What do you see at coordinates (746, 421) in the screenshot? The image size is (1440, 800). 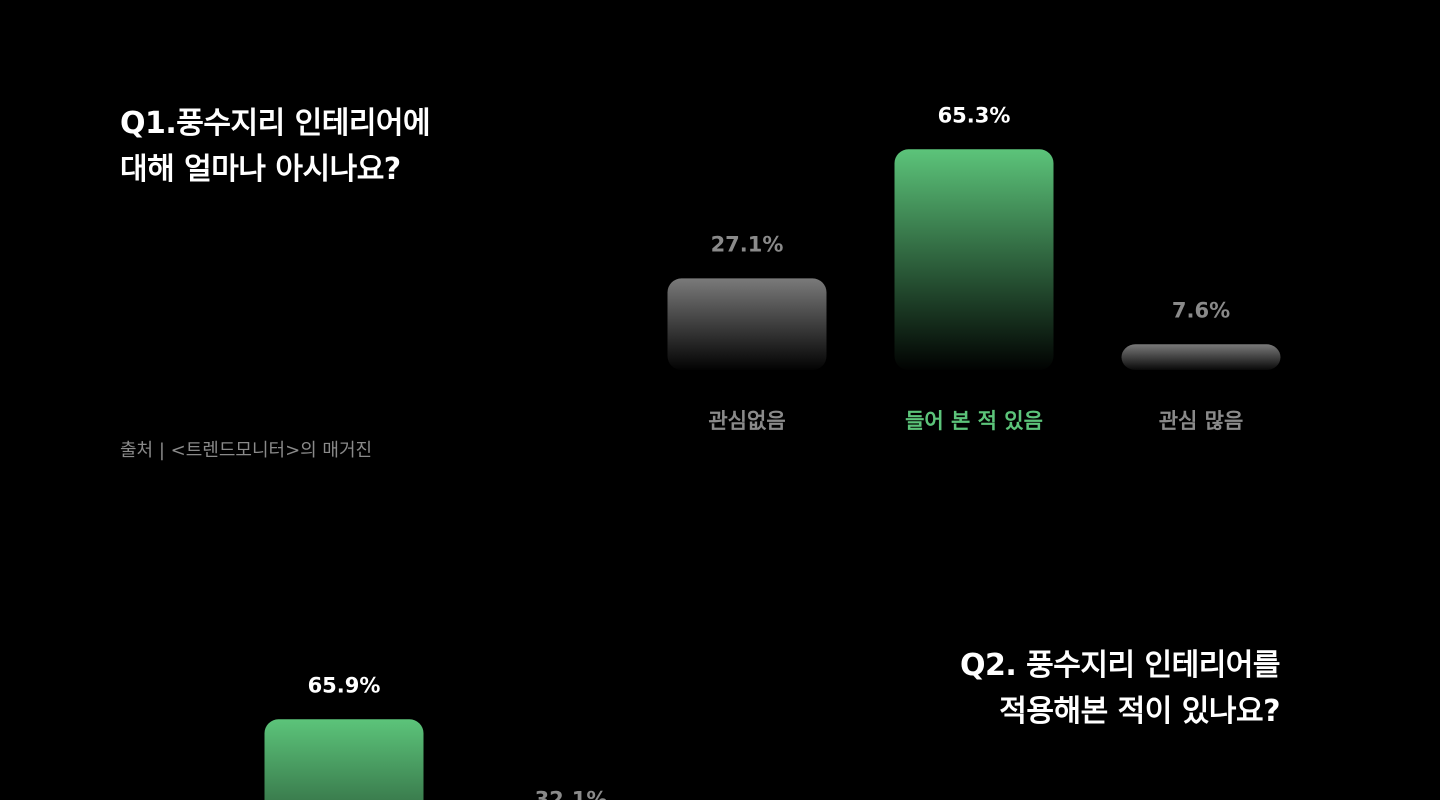 I see `category-label: 관심없음` at bounding box center [746, 421].